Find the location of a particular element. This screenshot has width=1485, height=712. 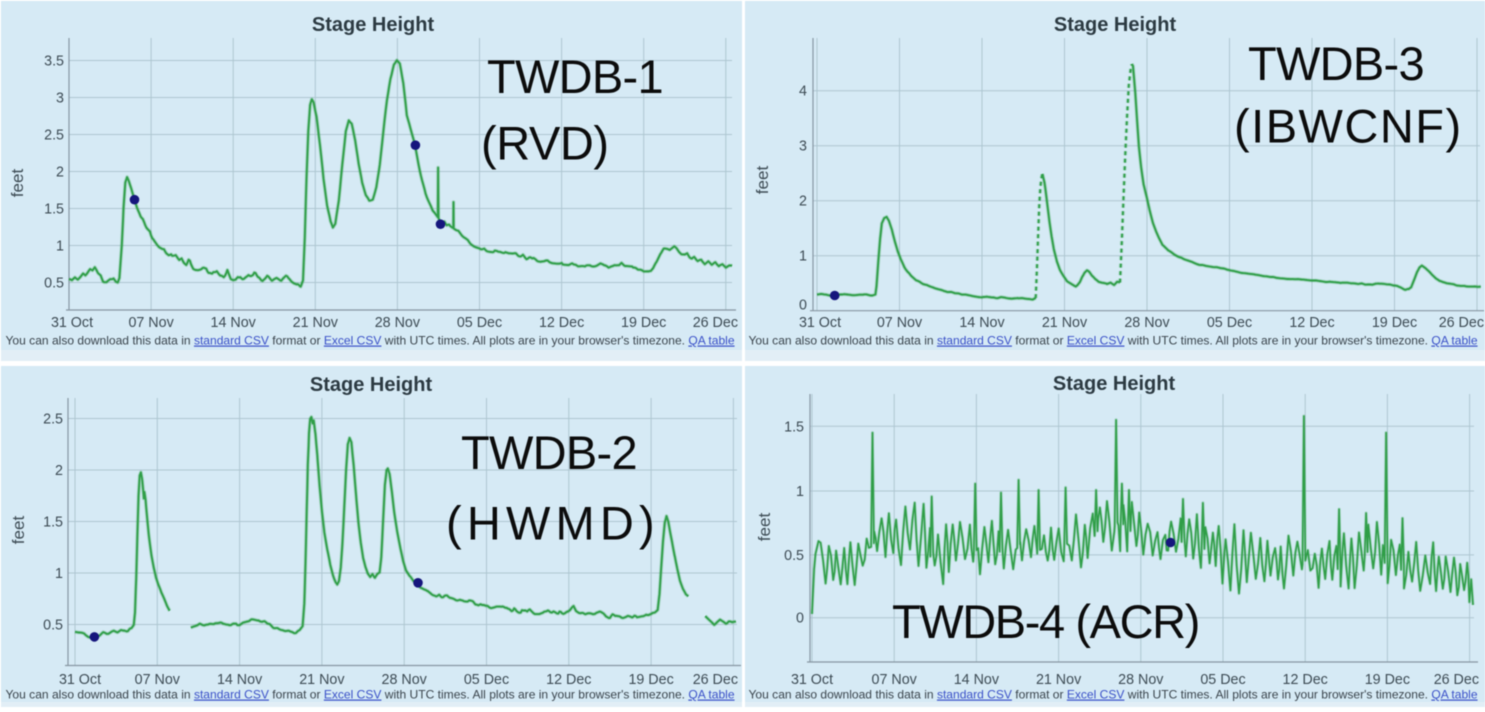

svg-text: TWDB-4 (ACR) is located at coordinates (1045, 621).